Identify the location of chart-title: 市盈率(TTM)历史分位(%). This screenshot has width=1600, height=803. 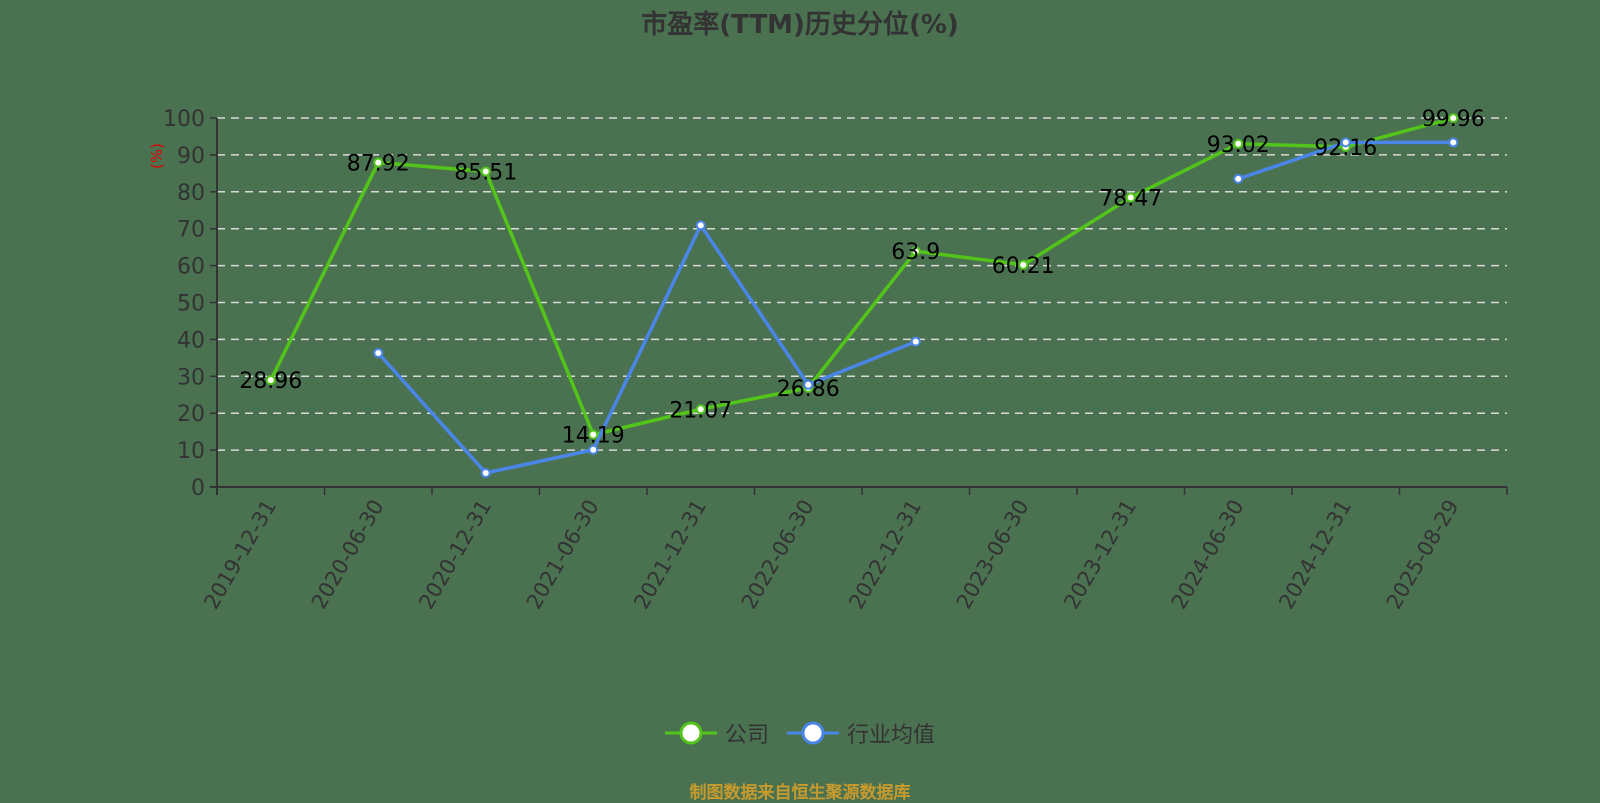
(800, 25).